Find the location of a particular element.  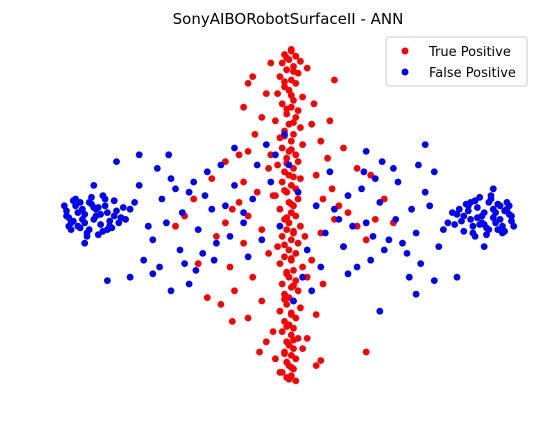

legend-marker-false-positive is located at coordinates (405, 72).